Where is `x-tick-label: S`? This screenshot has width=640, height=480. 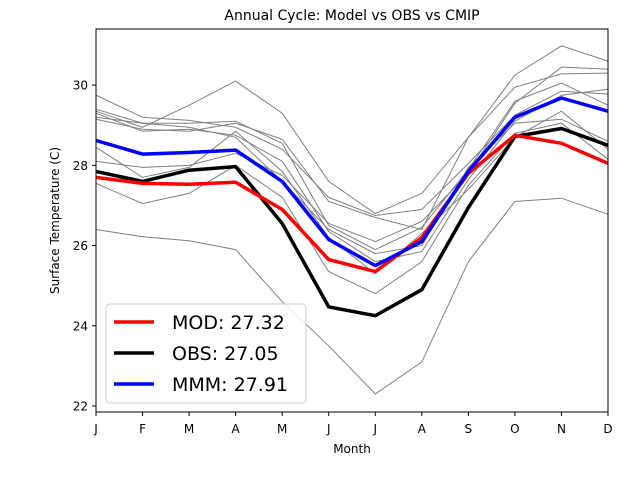
x-tick-label: S is located at coordinates (469, 429).